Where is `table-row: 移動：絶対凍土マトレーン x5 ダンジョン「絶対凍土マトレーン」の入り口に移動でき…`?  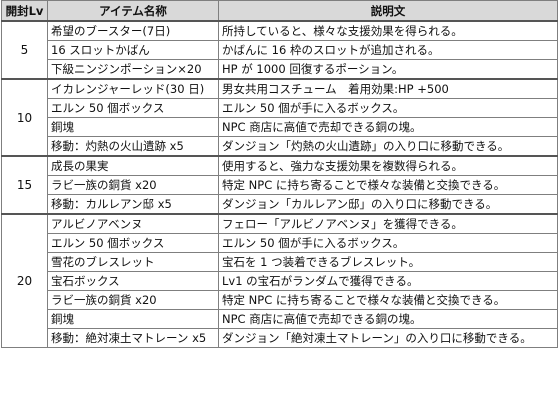 table-row: 移動：絶対凍土マトレーン x5 ダンジョン「絶対凍土マトレーン」の入り口に移動でき… is located at coordinates (280, 338).